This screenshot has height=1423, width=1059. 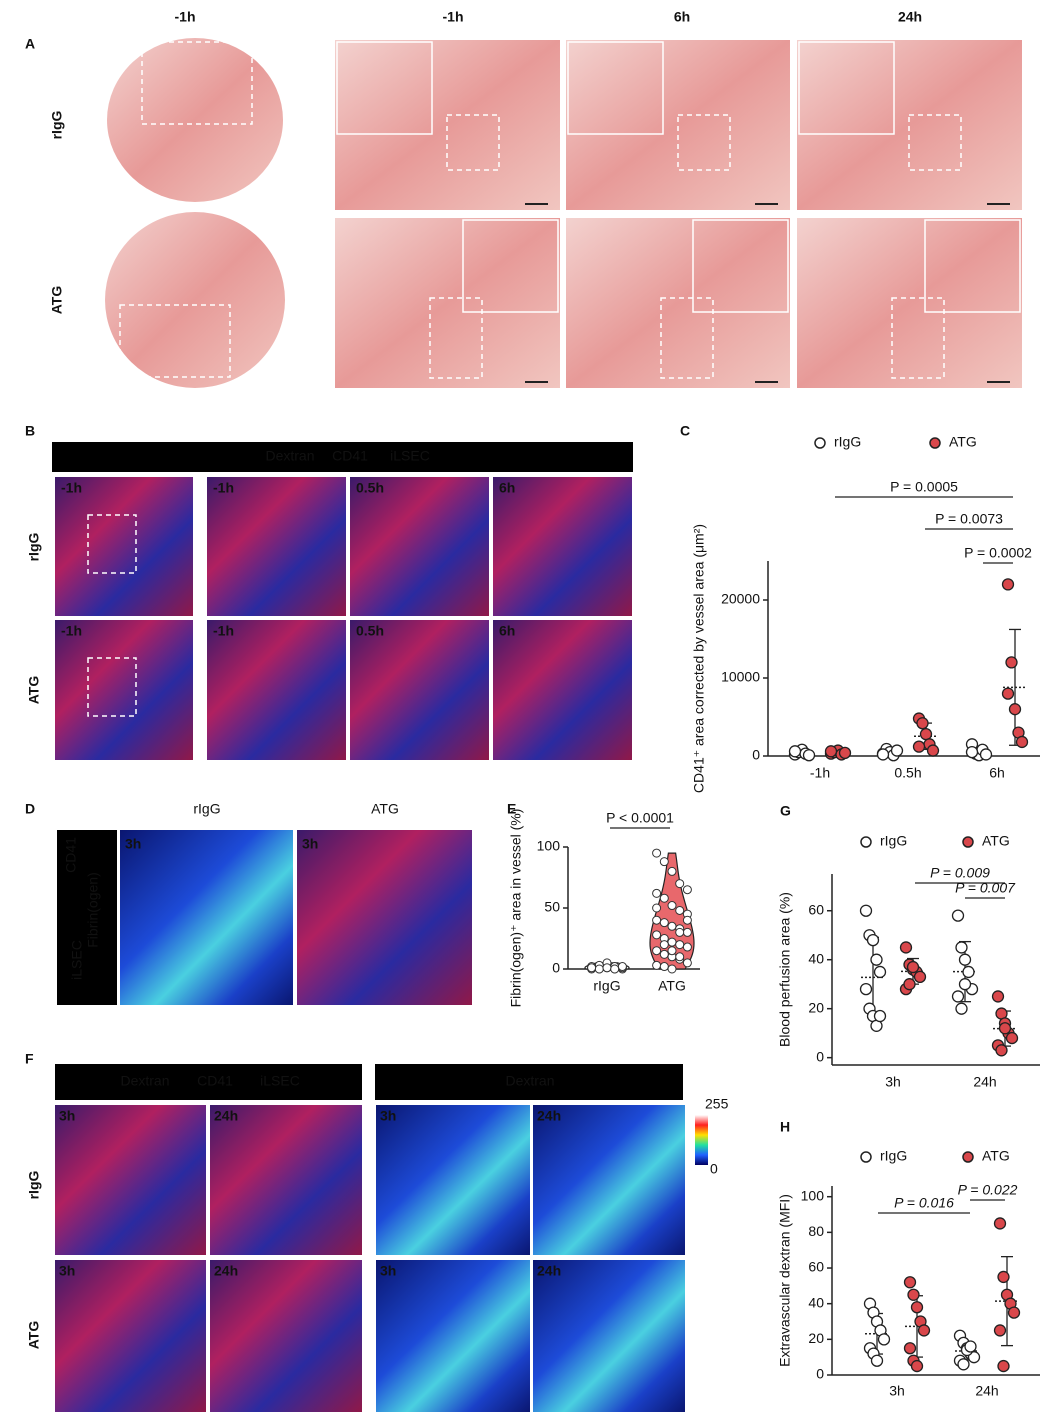 I want to click on time-label: 0.5h, so click(x=370, y=631).